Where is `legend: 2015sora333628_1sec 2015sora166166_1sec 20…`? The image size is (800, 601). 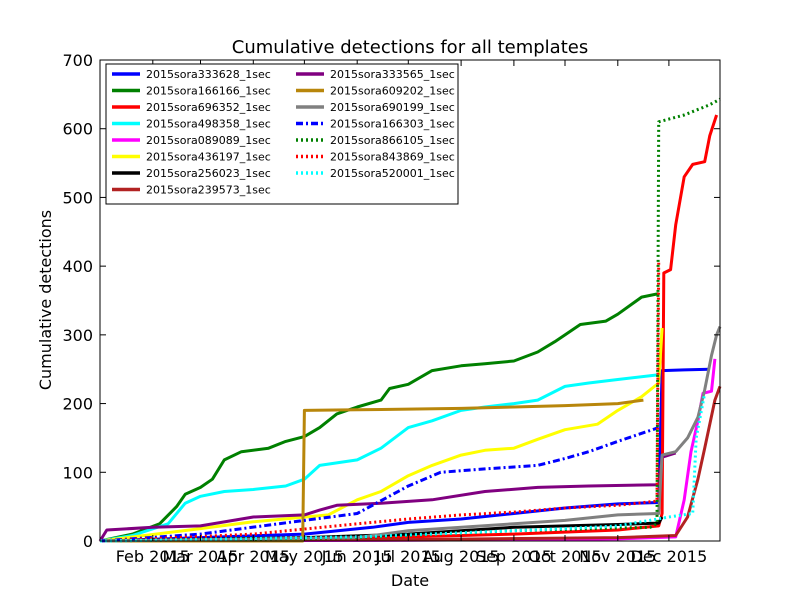 legend: 2015sora333628_1sec 2015sora166166_1sec 20… is located at coordinates (282, 134).